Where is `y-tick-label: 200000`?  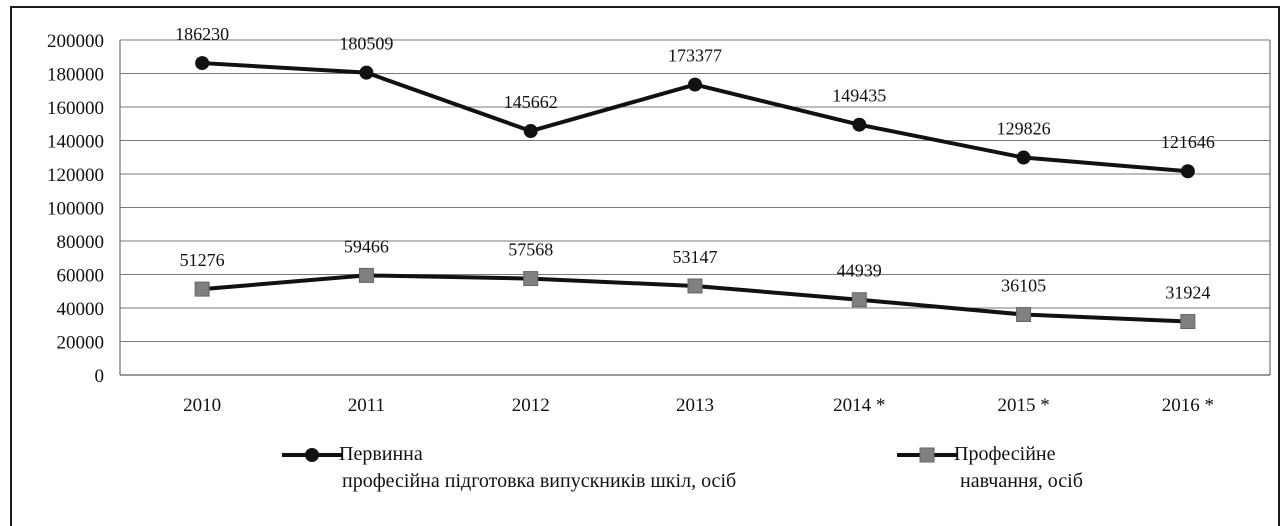 y-tick-label: 200000 is located at coordinates (75, 41).